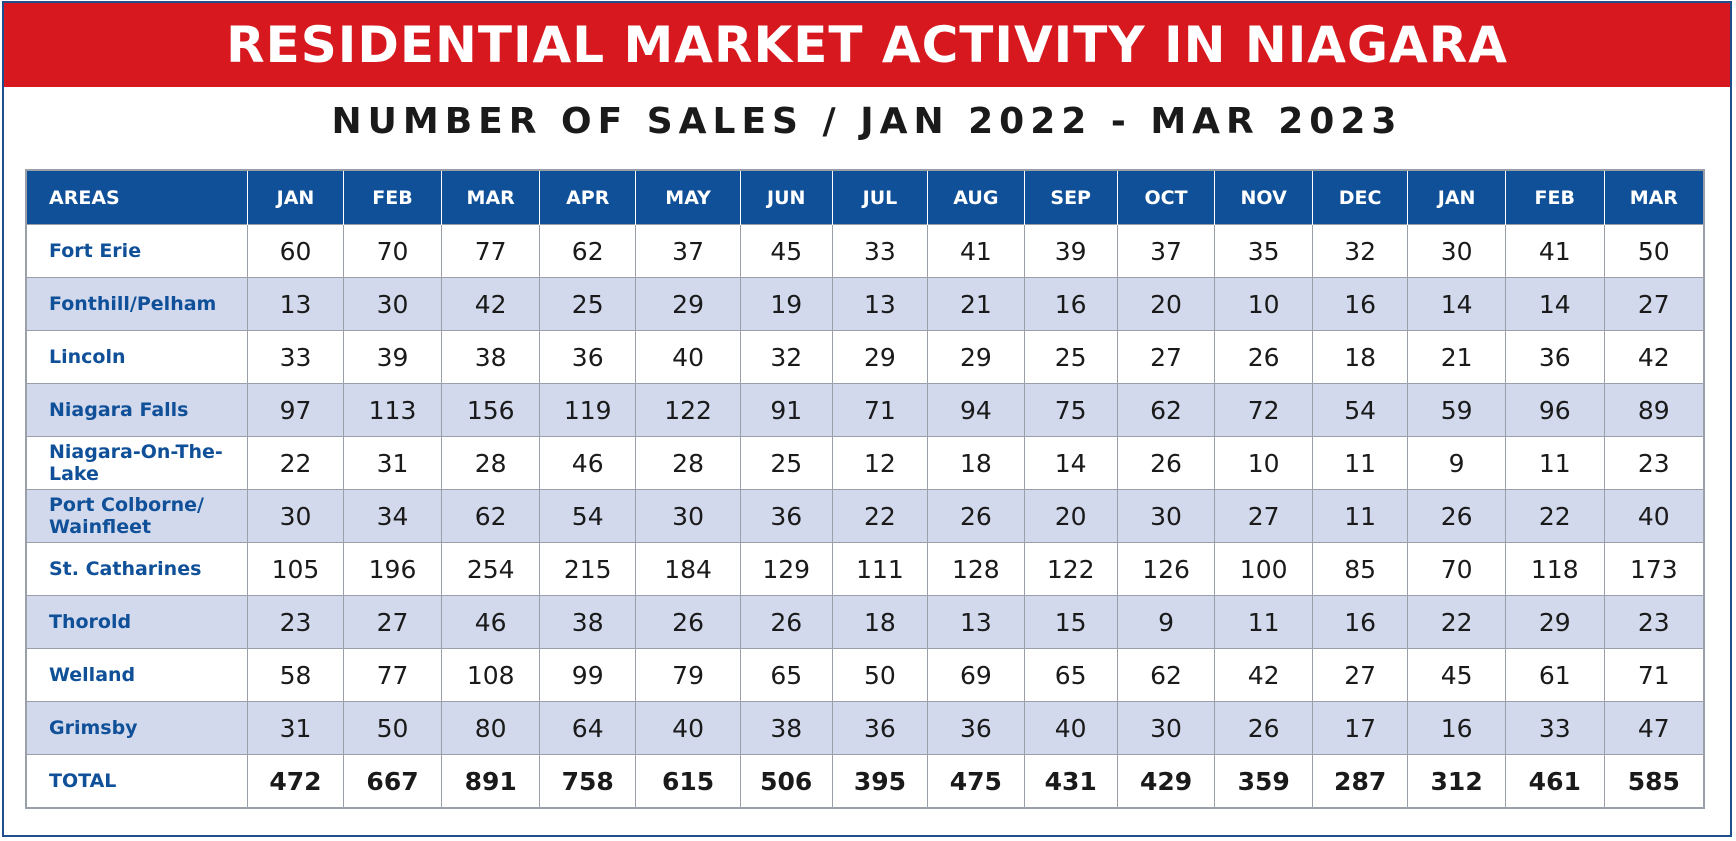 This screenshot has height=841, width=1736. Describe the element at coordinates (137, 622) in the screenshot. I see `row-label-area: Thorold` at that location.